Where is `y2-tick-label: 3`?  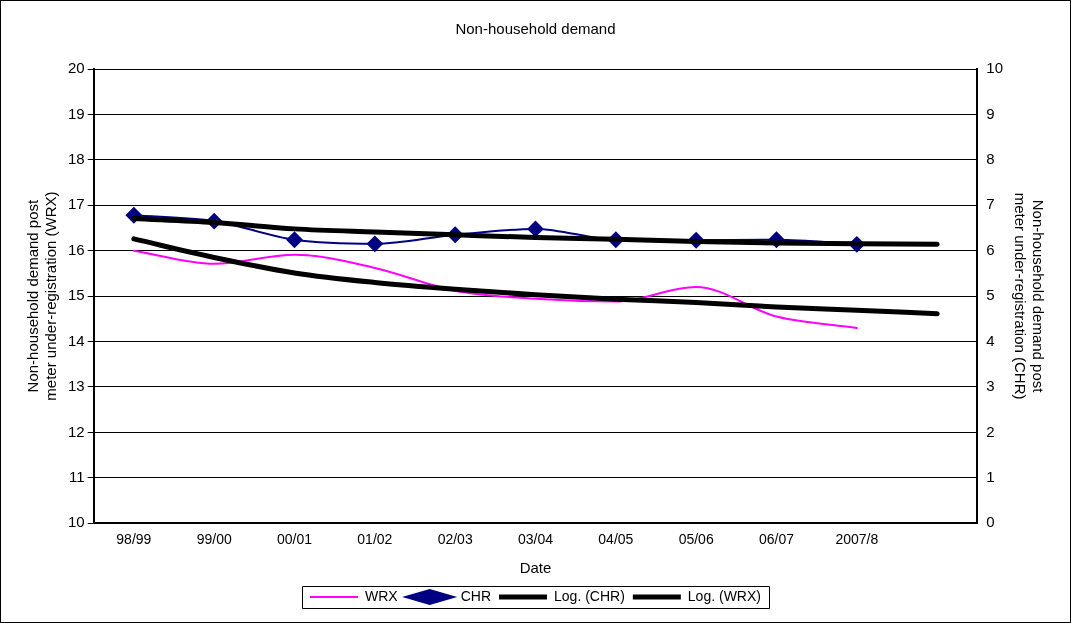 y2-tick-label: 3 is located at coordinates (990, 386).